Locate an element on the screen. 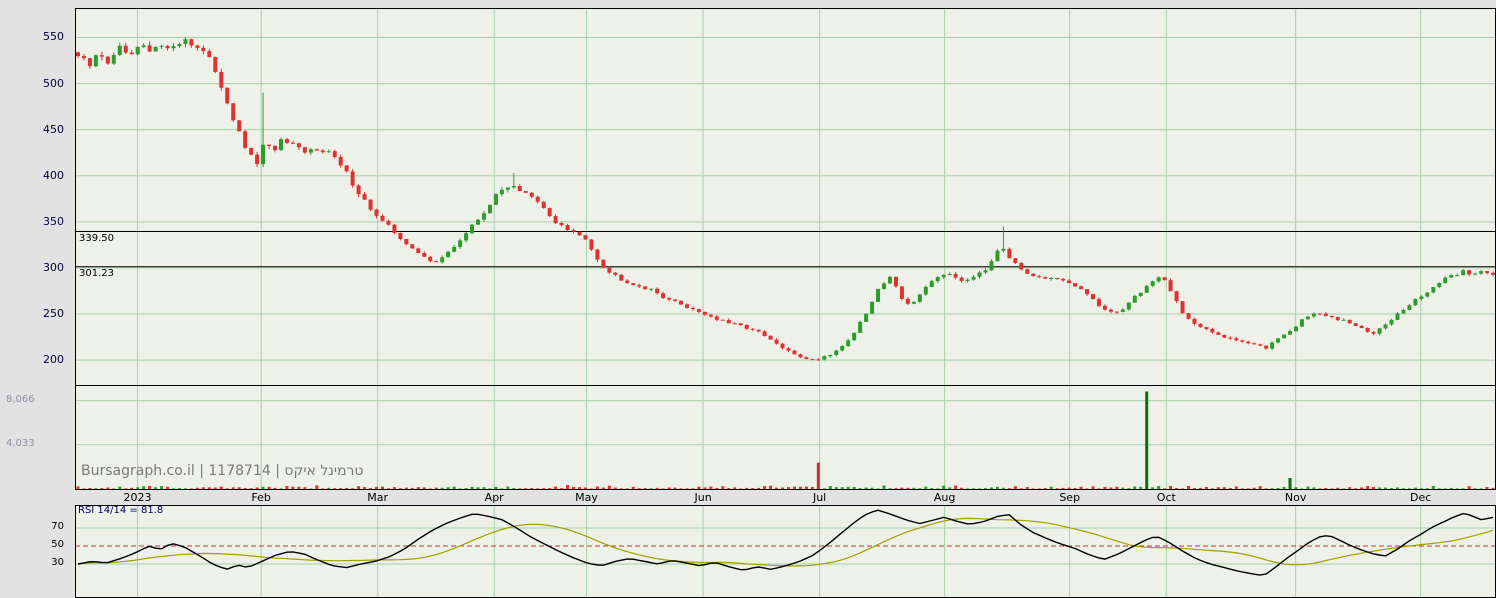 The image size is (1496, 598). rsi-pane is located at coordinates (785, 551).